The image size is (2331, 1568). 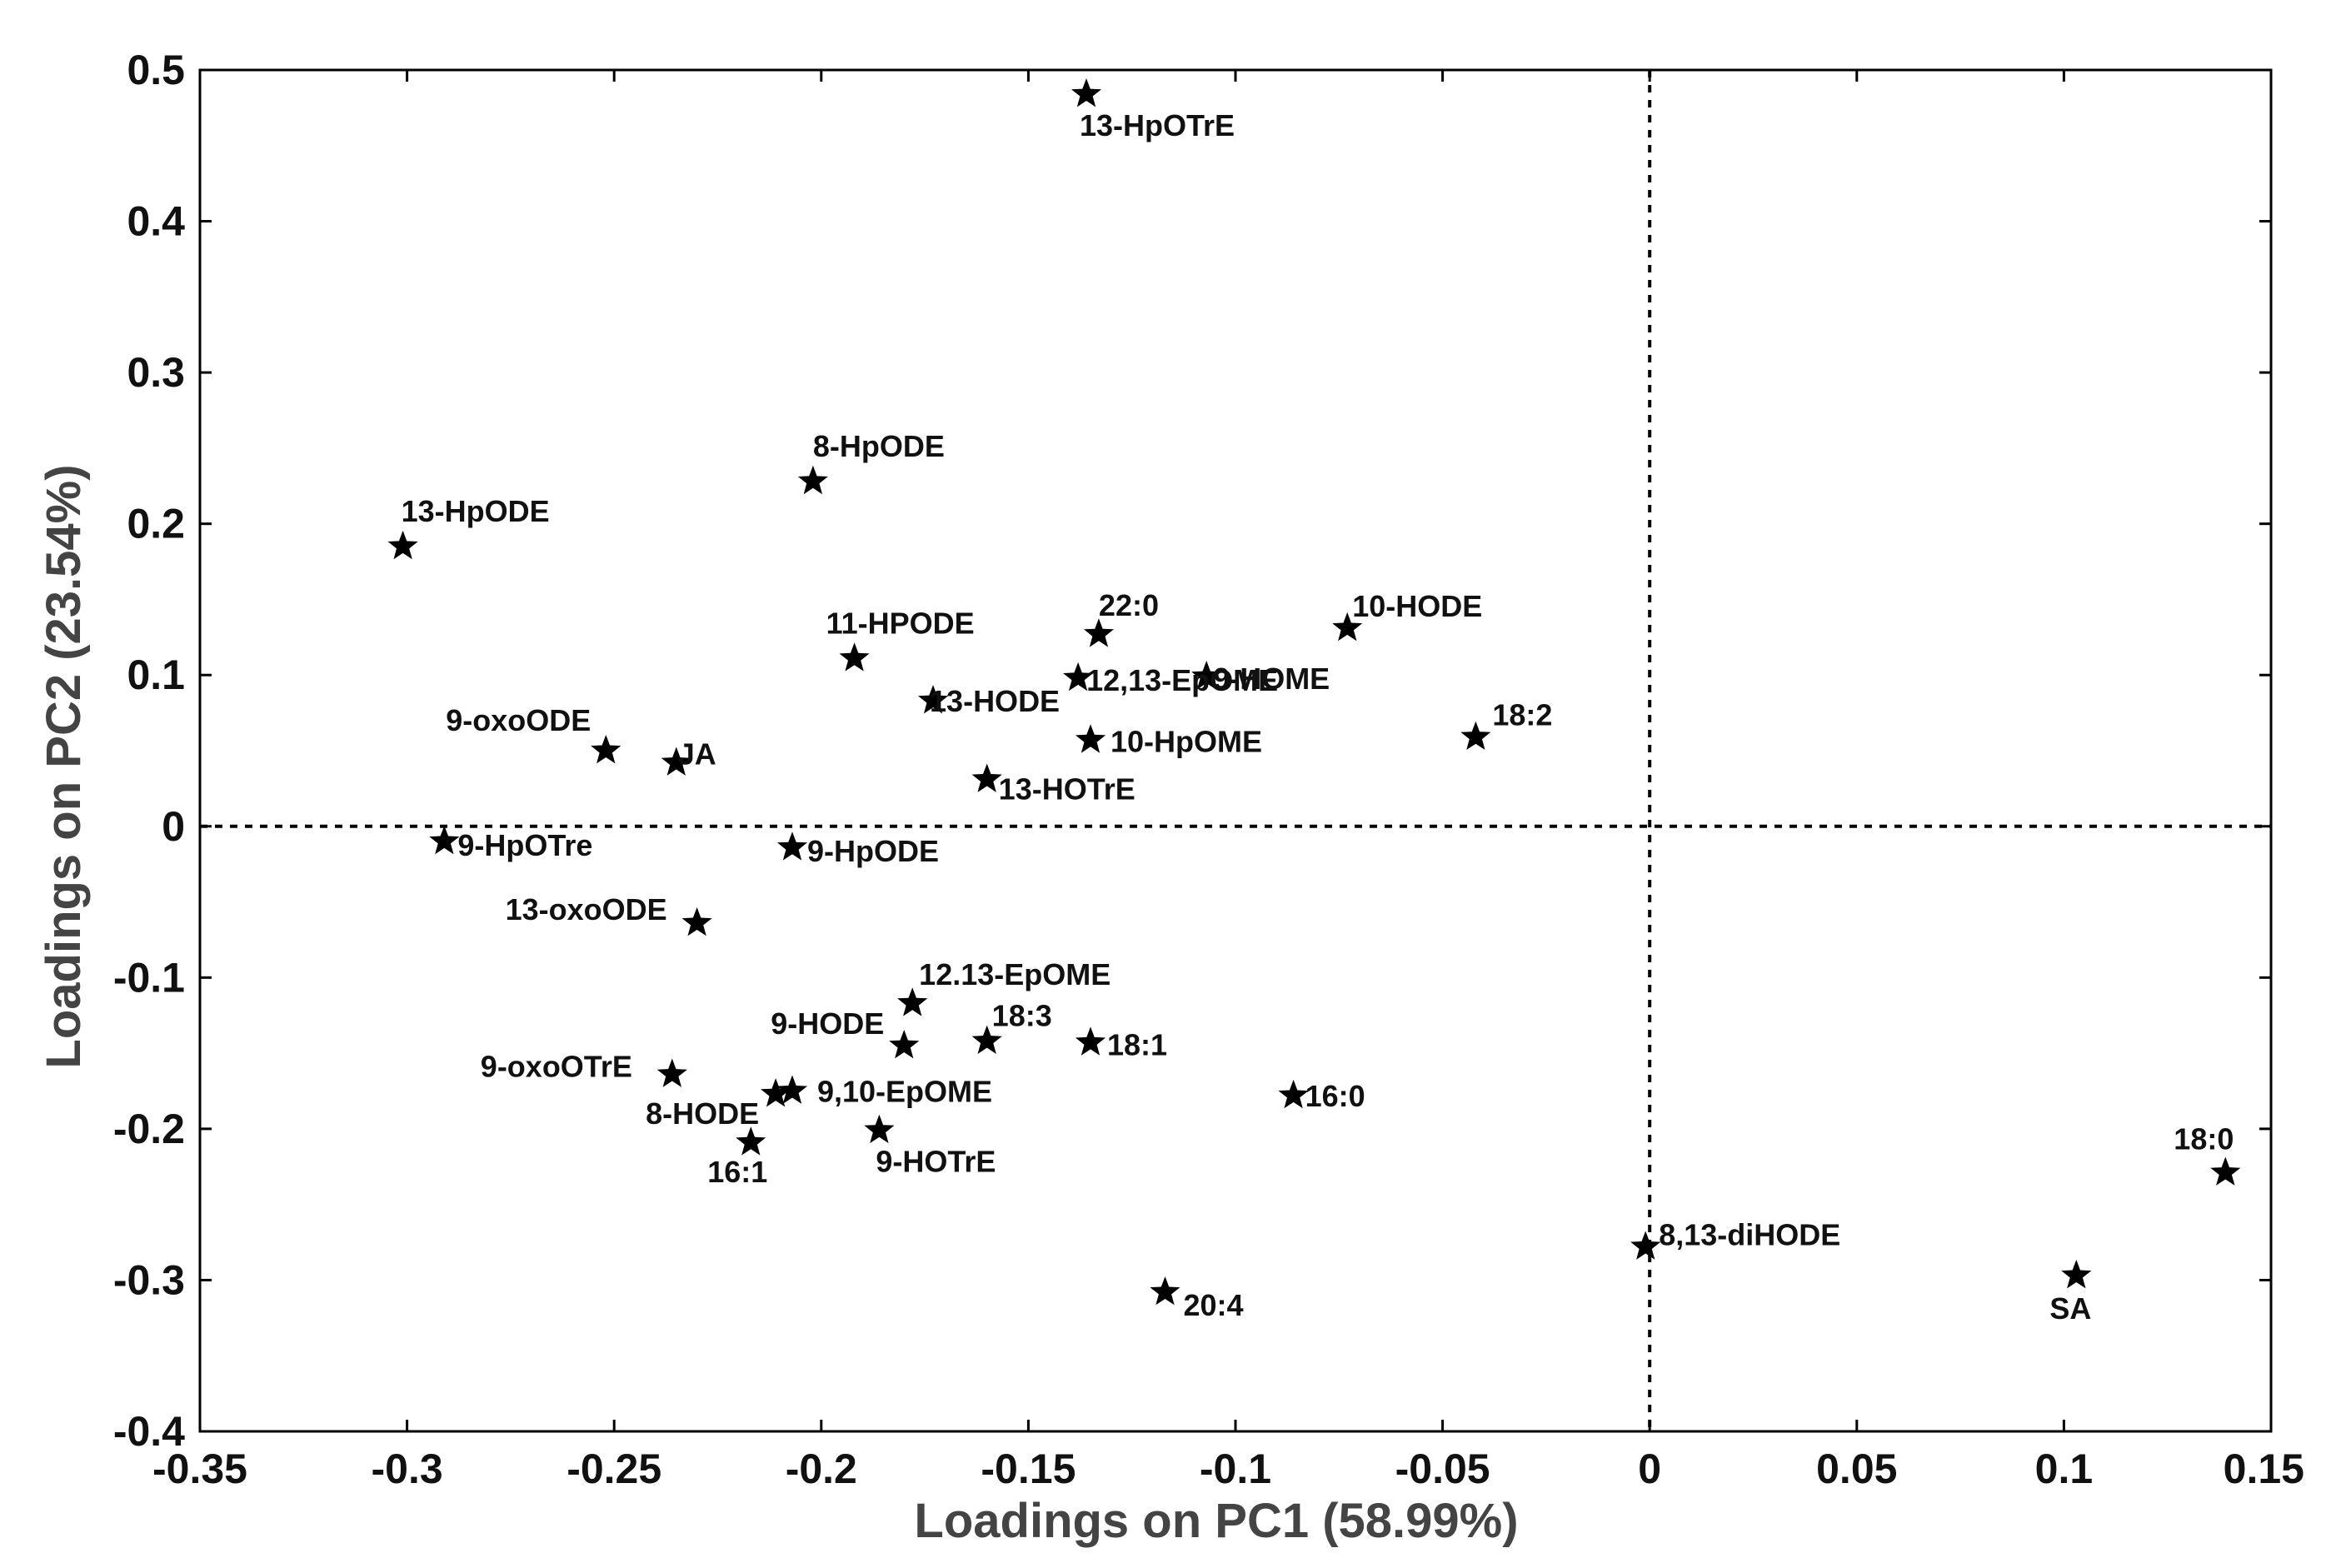 What do you see at coordinates (1187, 741) in the screenshot?
I see `point-label: 10-HpOME` at bounding box center [1187, 741].